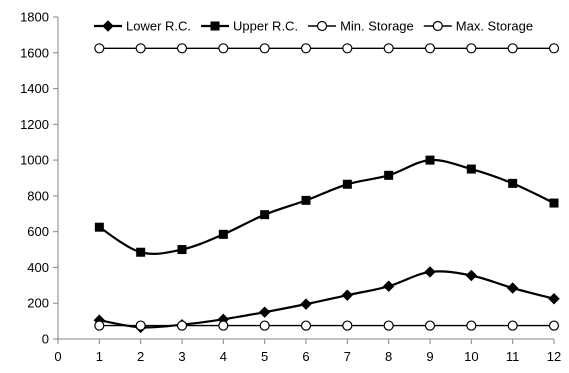  Describe the element at coordinates (38, 267) in the screenshot. I see `y-tick-label: 400` at that location.